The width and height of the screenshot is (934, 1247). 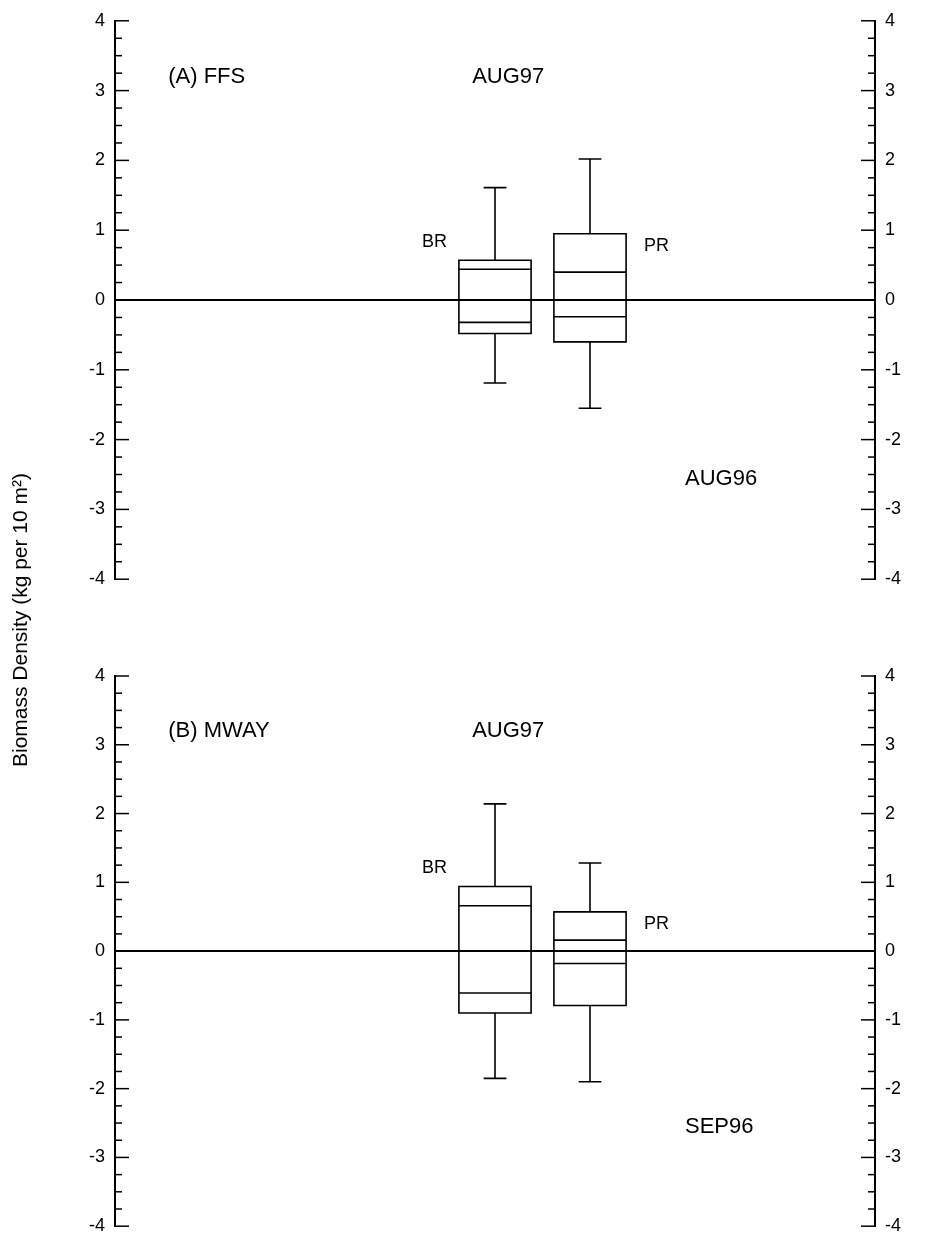 What do you see at coordinates (719, 1126) in the screenshot?
I see `annotation: SEP96` at bounding box center [719, 1126].